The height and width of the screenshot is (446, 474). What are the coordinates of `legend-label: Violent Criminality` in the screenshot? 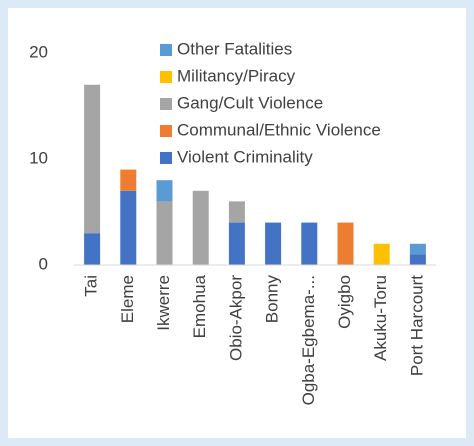 It's located at (245, 156).